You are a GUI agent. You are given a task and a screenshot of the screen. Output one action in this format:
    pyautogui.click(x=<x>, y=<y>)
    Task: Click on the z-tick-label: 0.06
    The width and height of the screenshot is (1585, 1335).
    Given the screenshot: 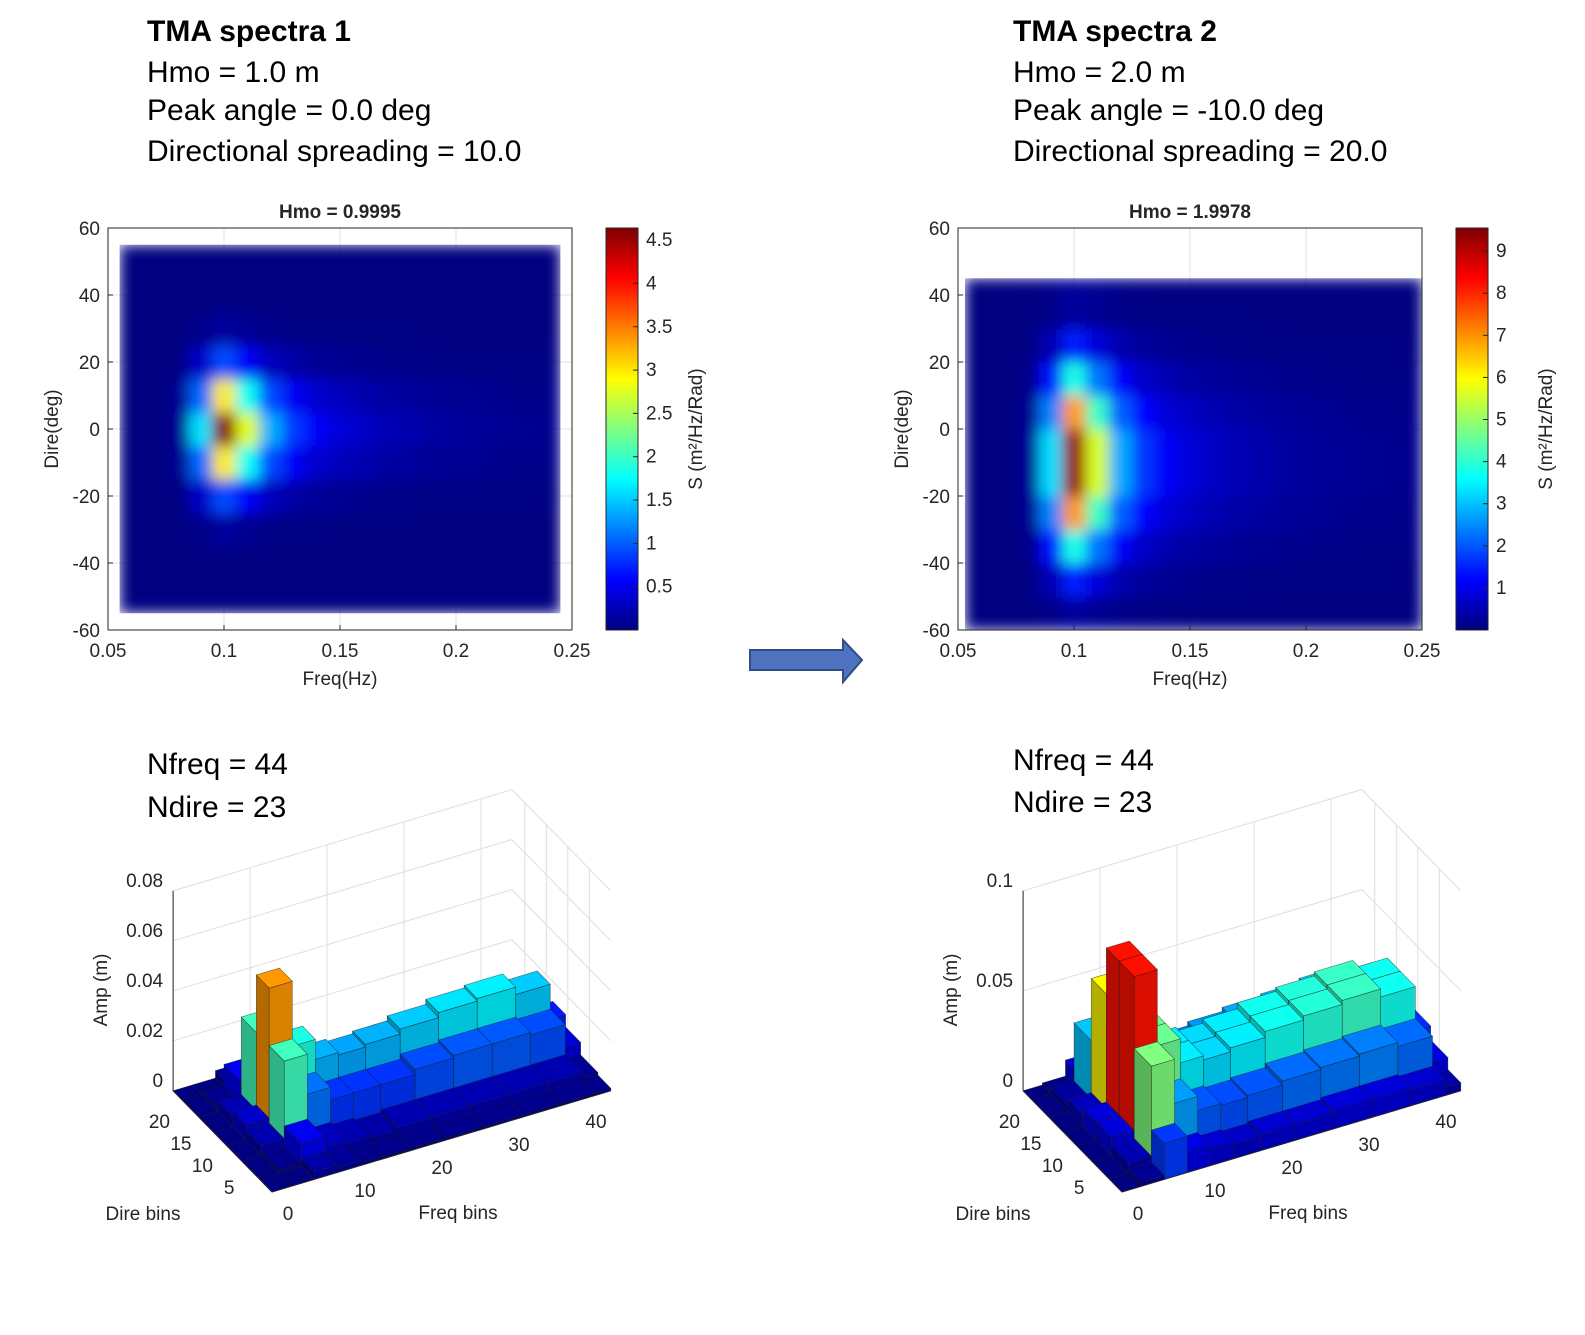 What is the action you would take?
    pyautogui.click(x=144, y=931)
    